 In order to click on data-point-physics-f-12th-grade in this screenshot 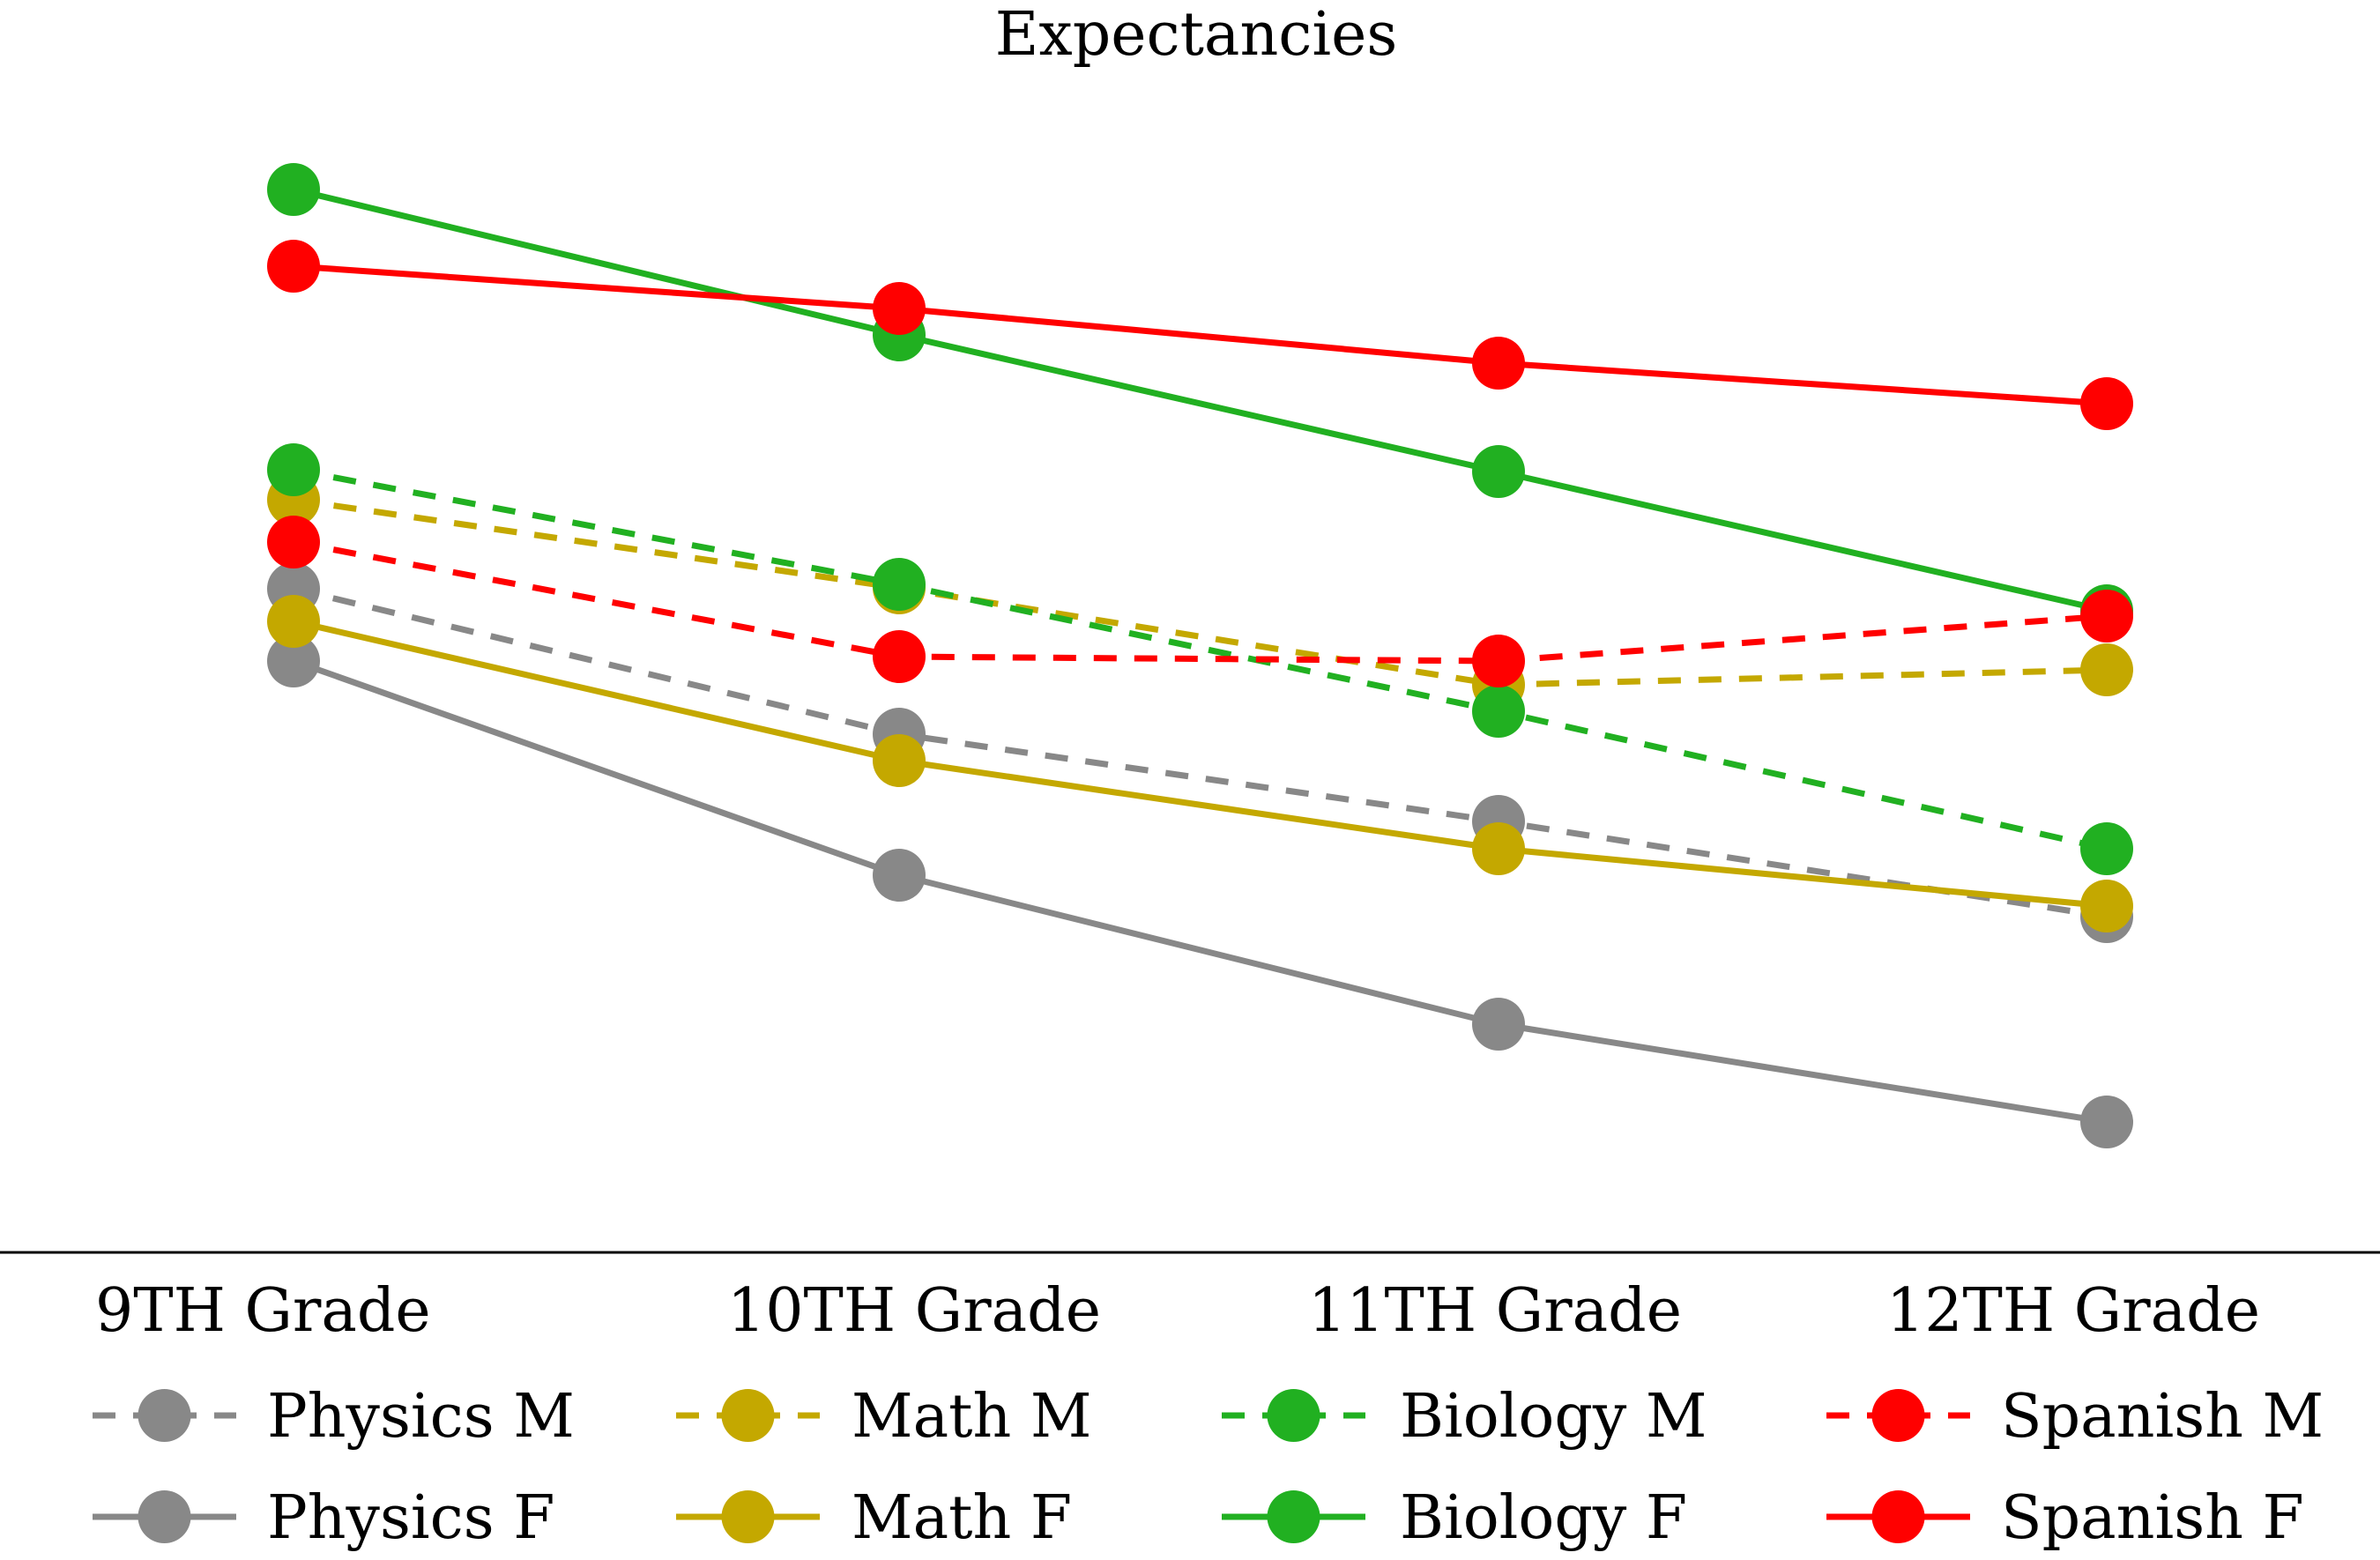, I will do `click(2106, 1122)`.